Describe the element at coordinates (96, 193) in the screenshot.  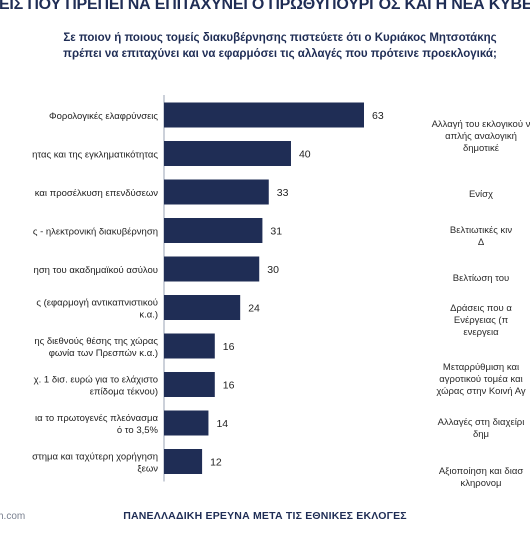
I see `category-label: και προσέλκυση επενδύσεων` at that location.